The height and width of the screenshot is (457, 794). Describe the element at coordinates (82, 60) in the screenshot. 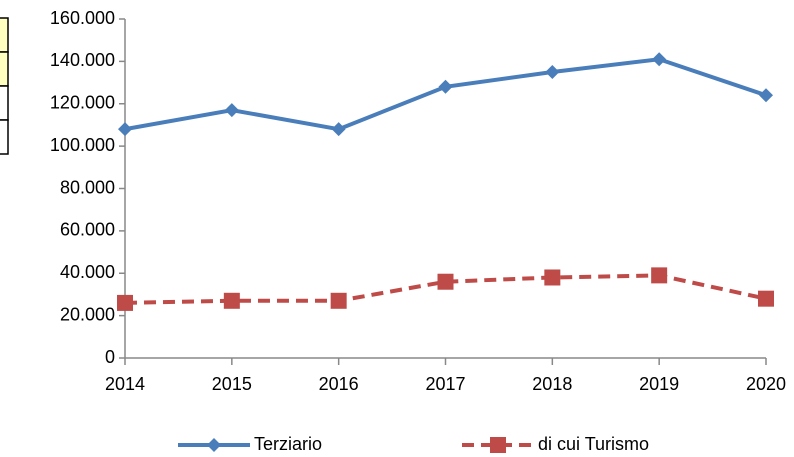

I see `y-tick-label: 140.000` at that location.